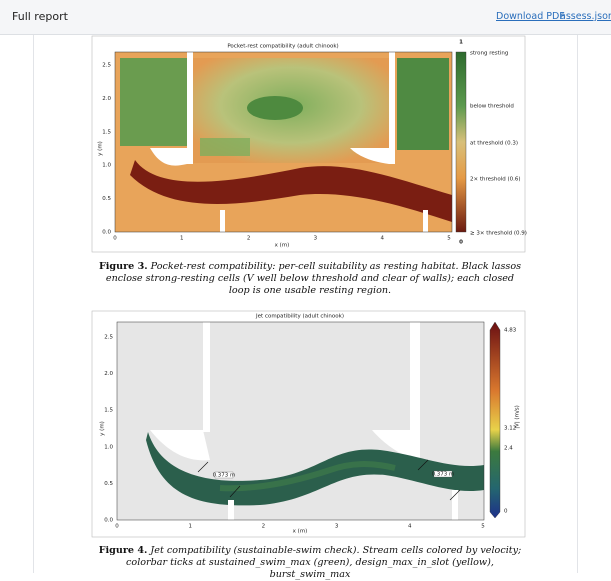  I want to click on download-pdf-link: Download PDF, so click(530, 16).